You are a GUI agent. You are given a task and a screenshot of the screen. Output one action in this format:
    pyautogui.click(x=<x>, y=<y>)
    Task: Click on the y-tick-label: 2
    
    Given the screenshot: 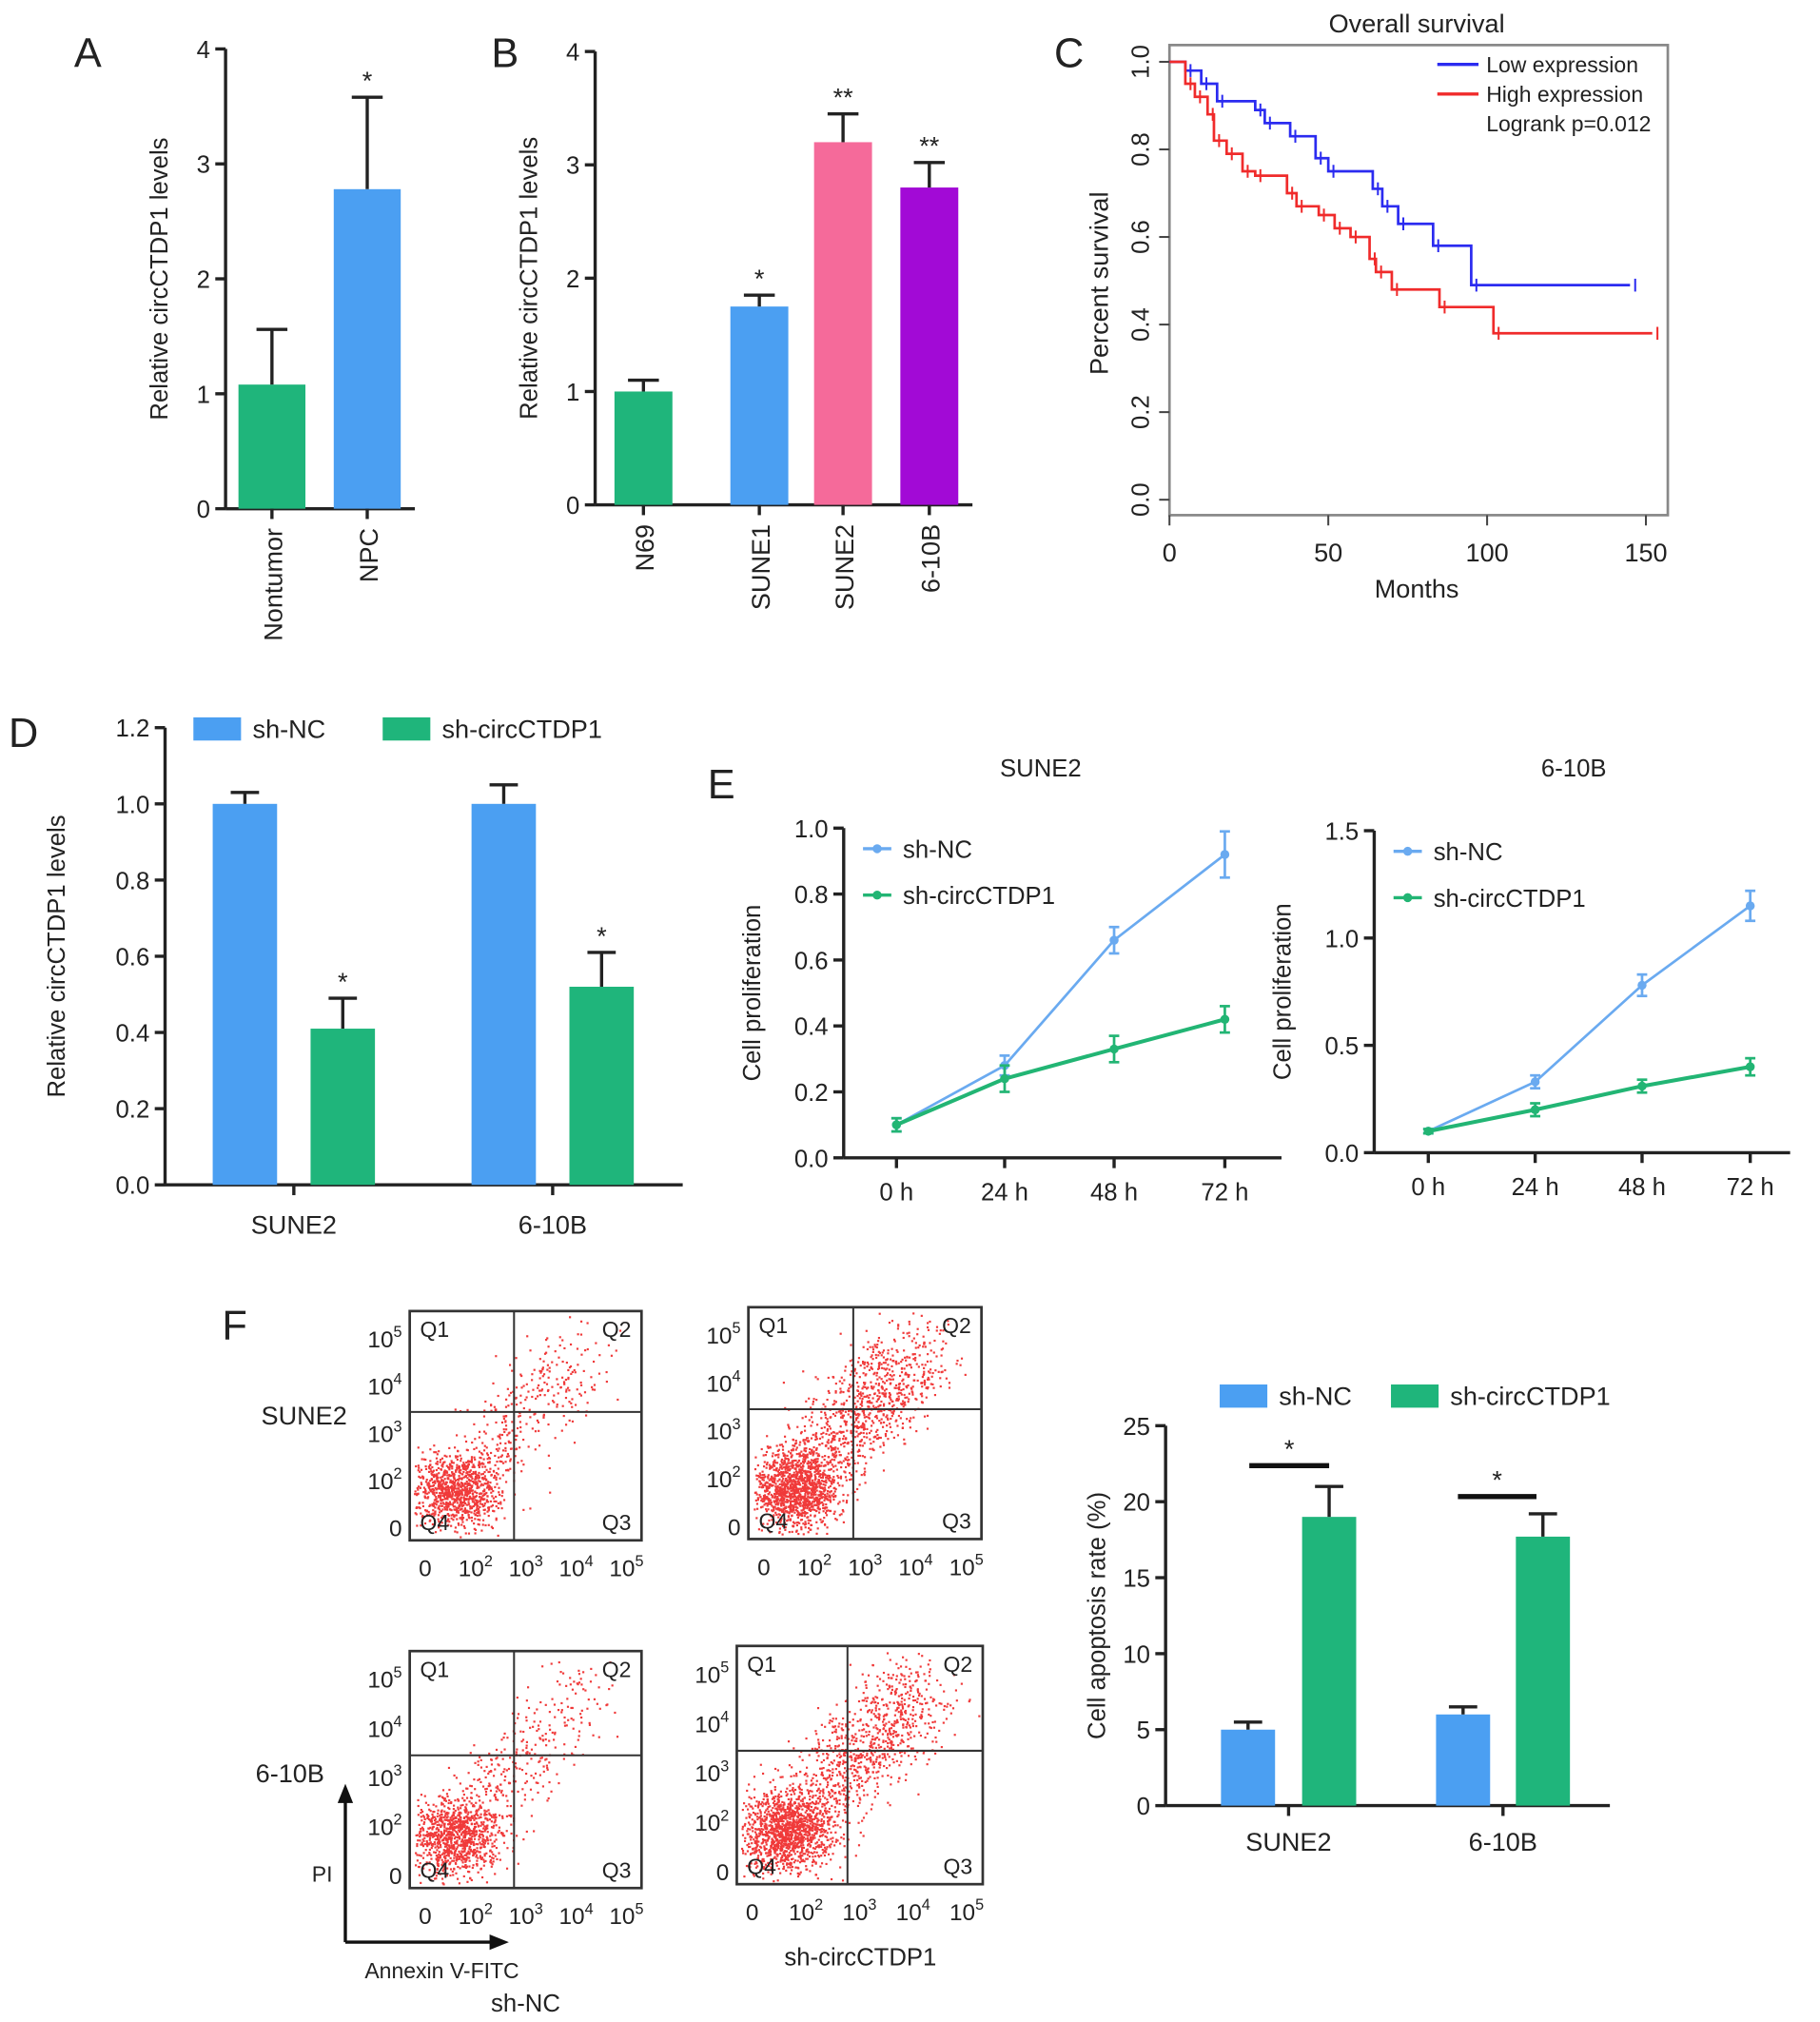 What is the action you would take?
    pyautogui.click(x=203, y=280)
    